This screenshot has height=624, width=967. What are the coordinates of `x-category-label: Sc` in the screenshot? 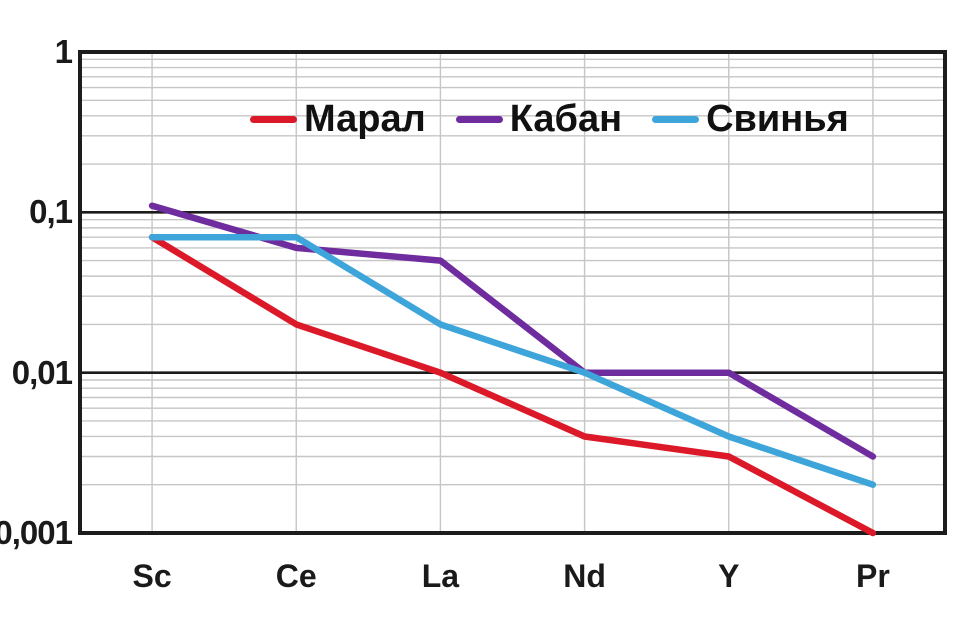 It's located at (152, 576).